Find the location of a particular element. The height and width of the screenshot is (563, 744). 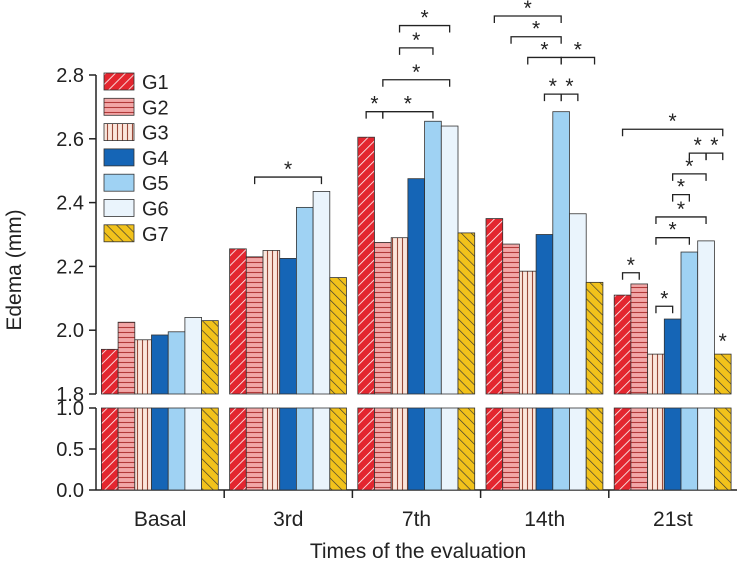

y-tick-label: 0.0 is located at coordinates (70, 491).